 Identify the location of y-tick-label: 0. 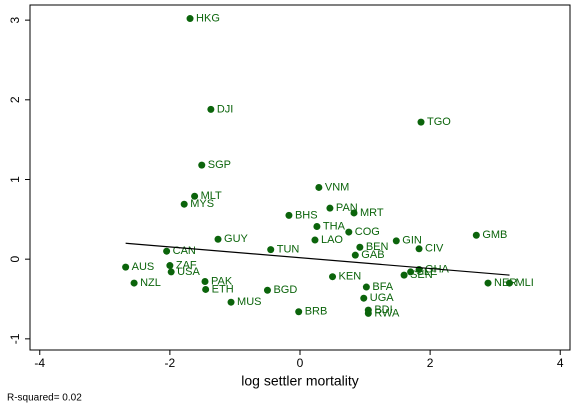
(15, 259).